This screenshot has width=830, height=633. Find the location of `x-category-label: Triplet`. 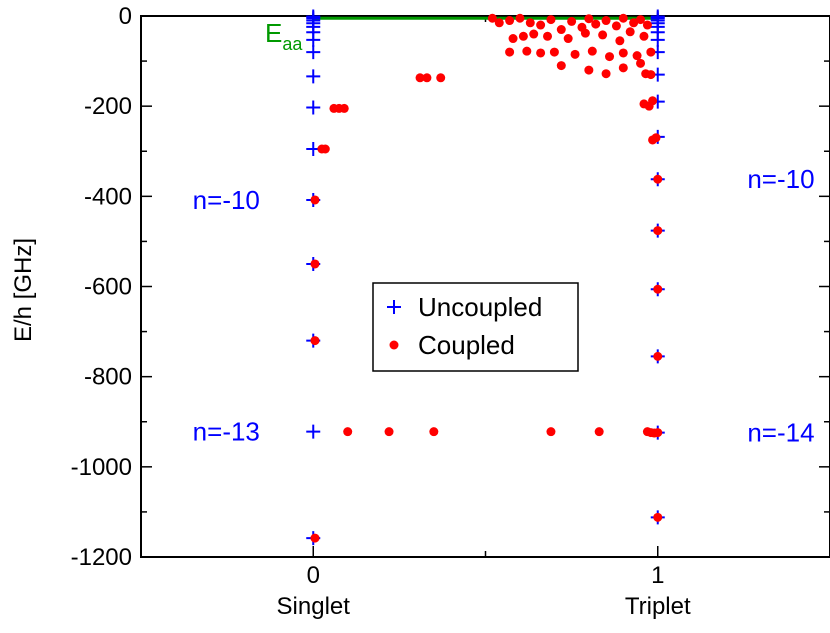

x-category-label: Triplet is located at coordinates (658, 606).